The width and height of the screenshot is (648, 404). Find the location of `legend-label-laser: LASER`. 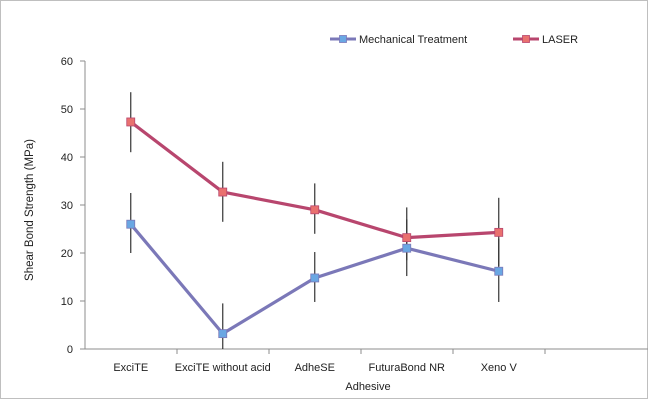

legend-label-laser: LASER is located at coordinates (560, 40).